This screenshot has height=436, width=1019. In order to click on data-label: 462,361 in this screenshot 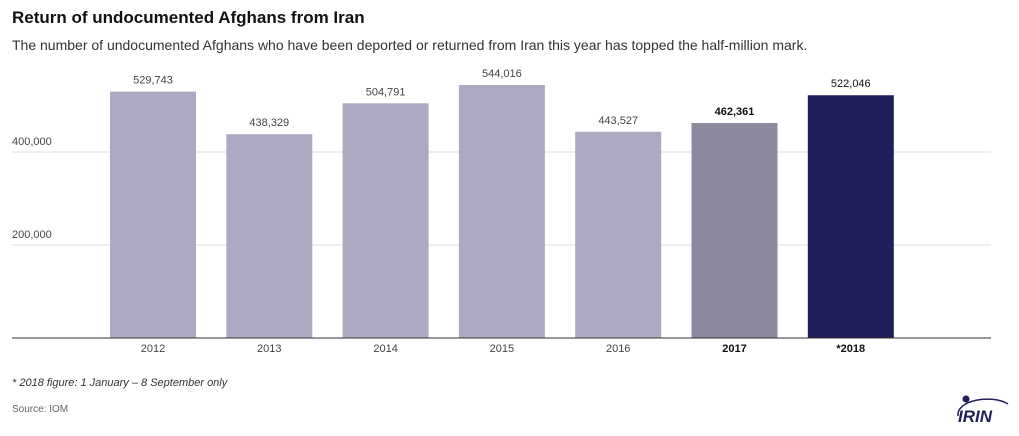, I will do `click(735, 112)`.